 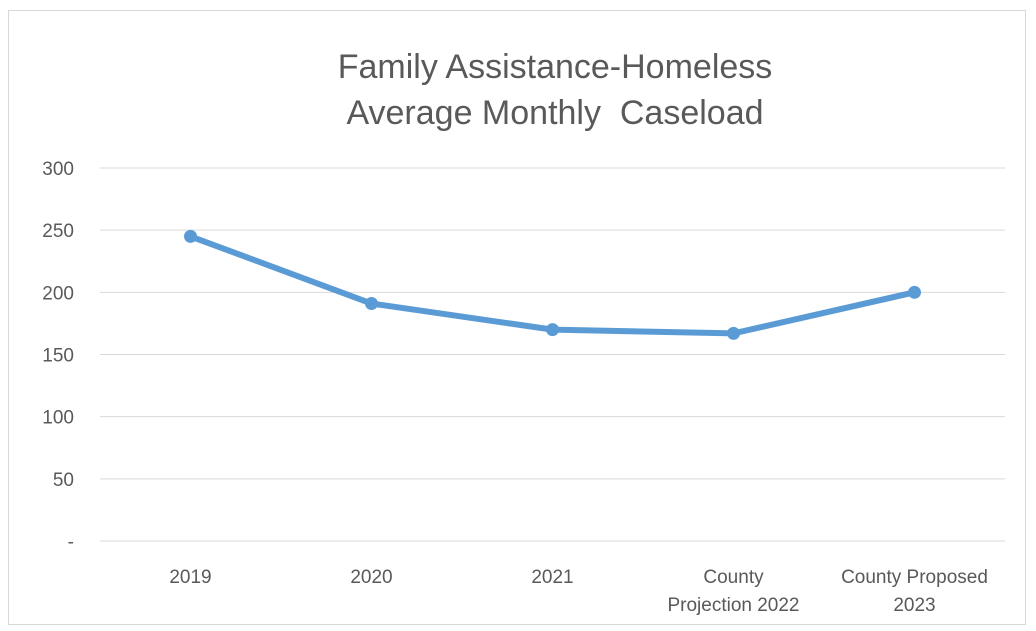 What do you see at coordinates (58, 231) in the screenshot?
I see `y-tick-label-250: 250` at bounding box center [58, 231].